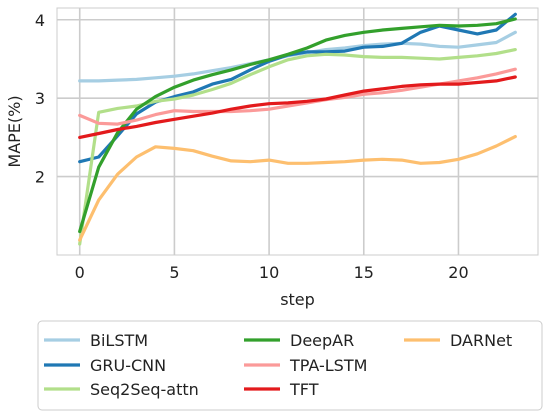  I want to click on legend-label-darnet: DARNet, so click(481, 340).